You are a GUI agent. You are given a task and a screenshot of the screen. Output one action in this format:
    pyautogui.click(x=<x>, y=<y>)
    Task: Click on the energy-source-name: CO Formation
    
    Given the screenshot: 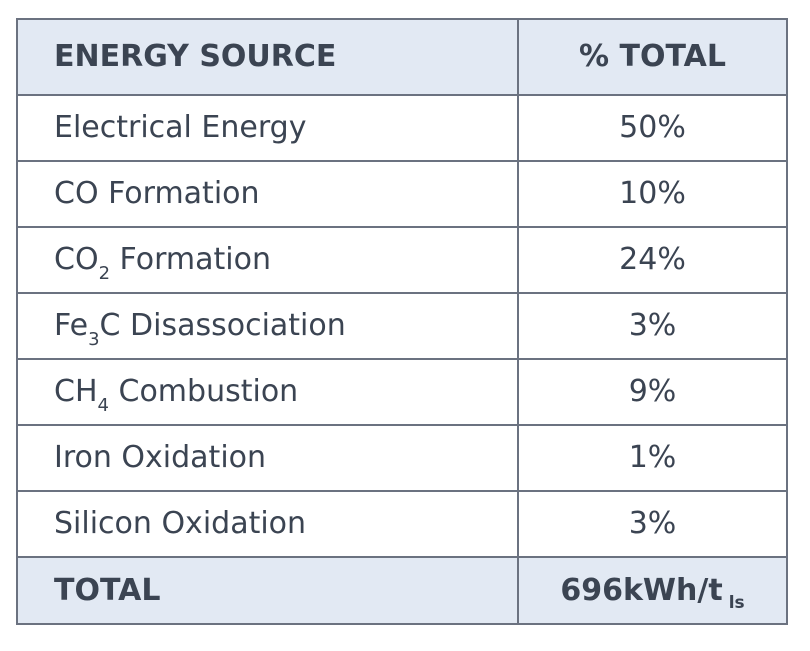 What is the action you would take?
    pyautogui.click(x=157, y=193)
    